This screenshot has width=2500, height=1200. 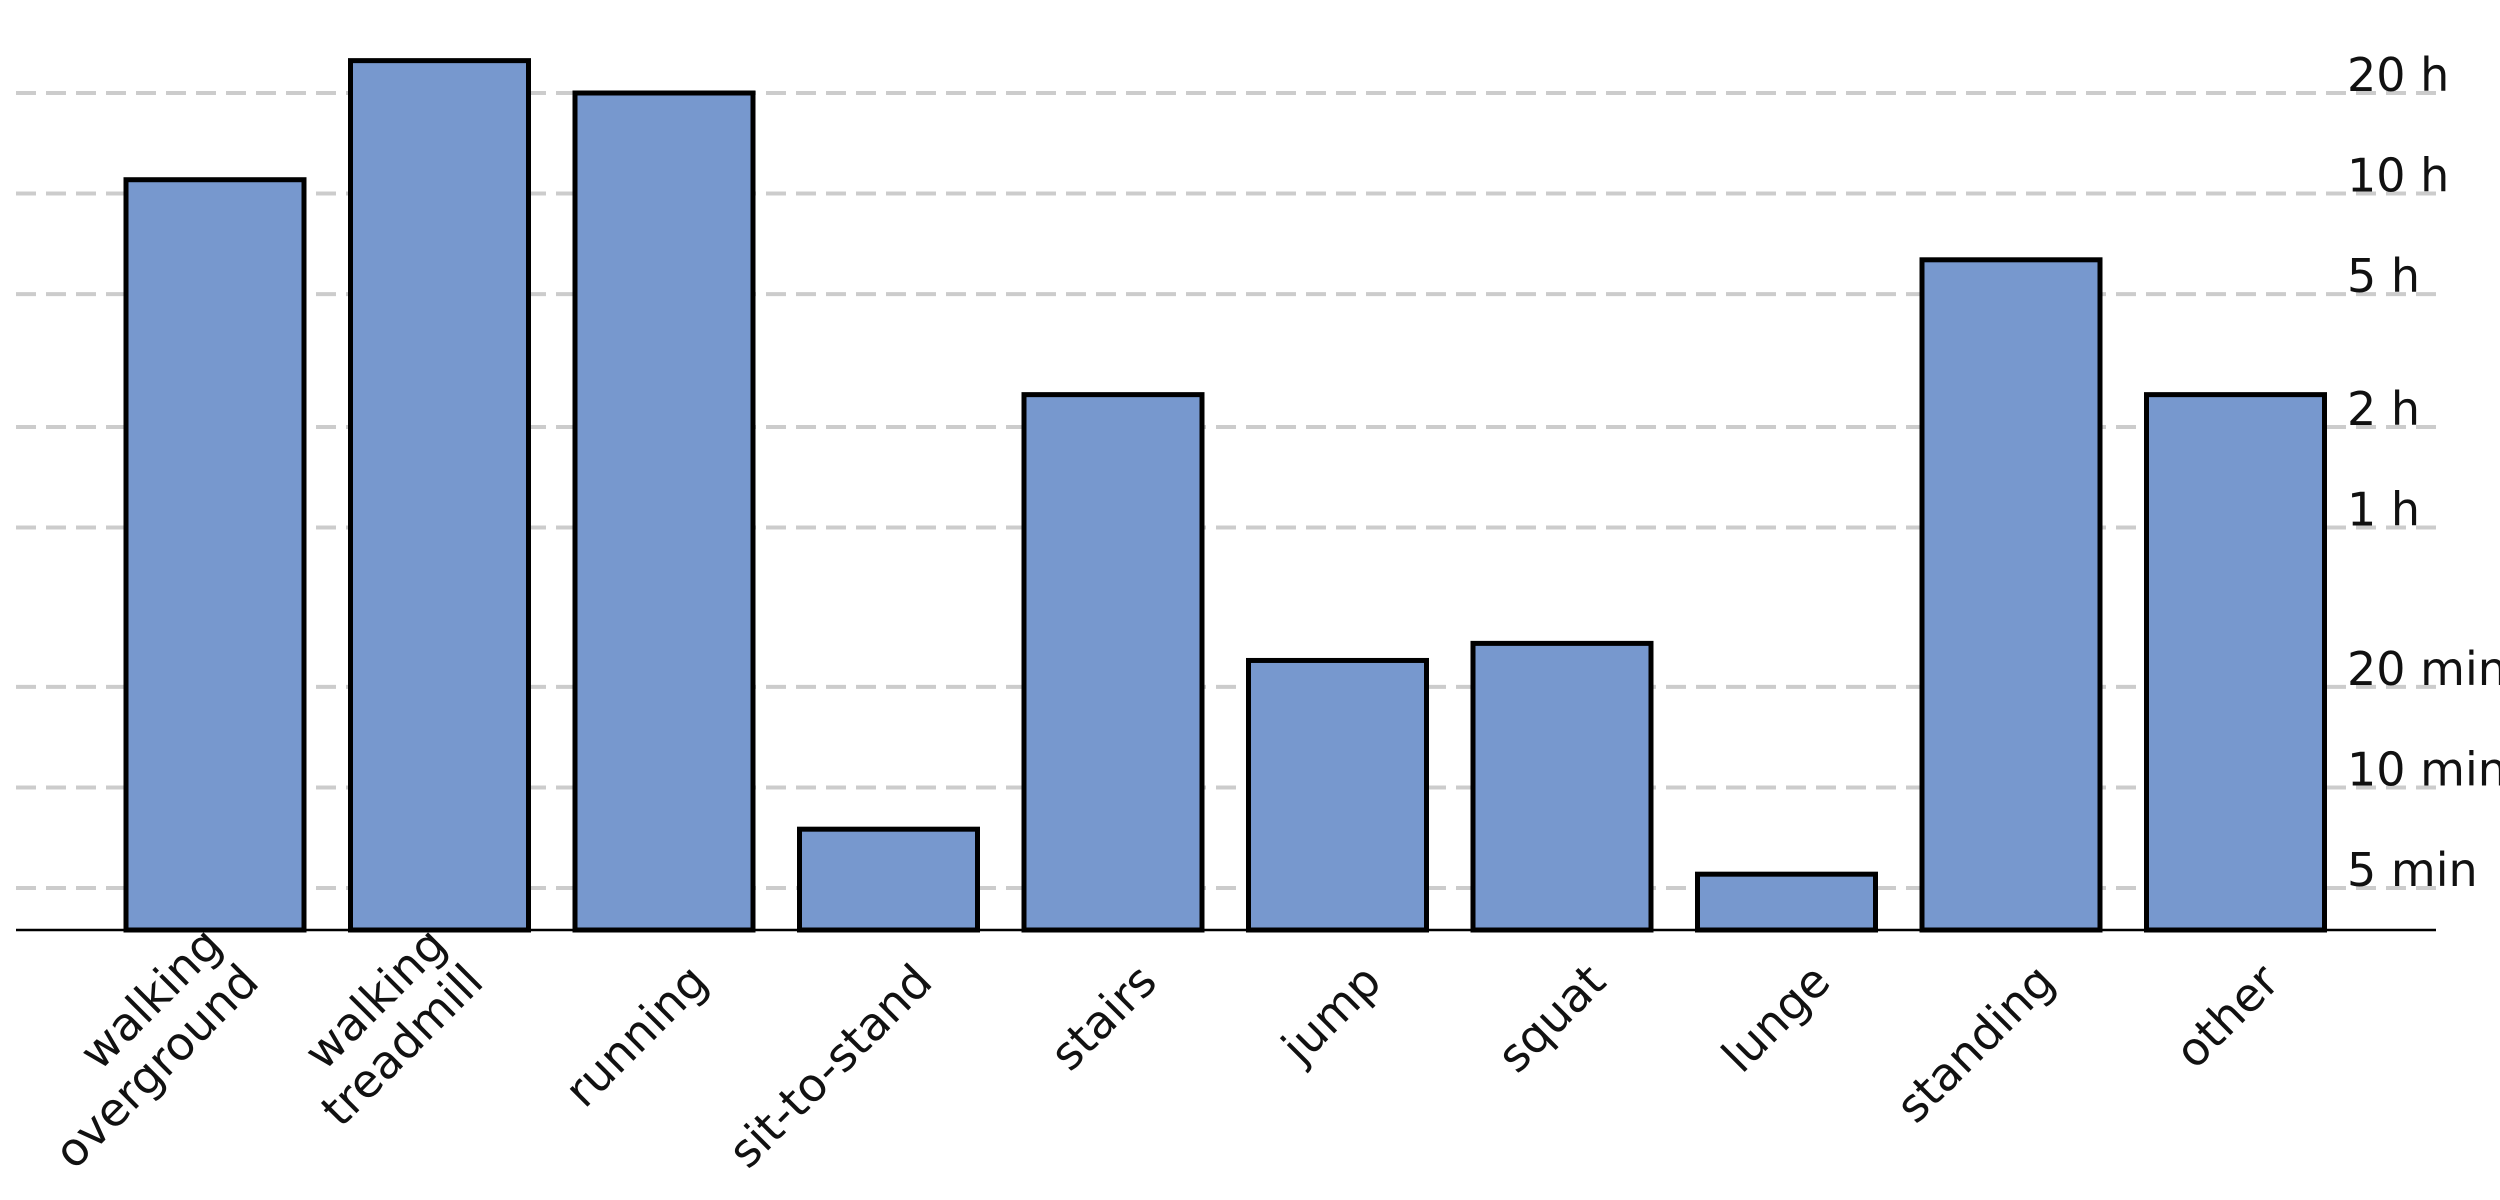 I want to click on x-tick-label: walkingoverground, so click(x=138, y=1048).